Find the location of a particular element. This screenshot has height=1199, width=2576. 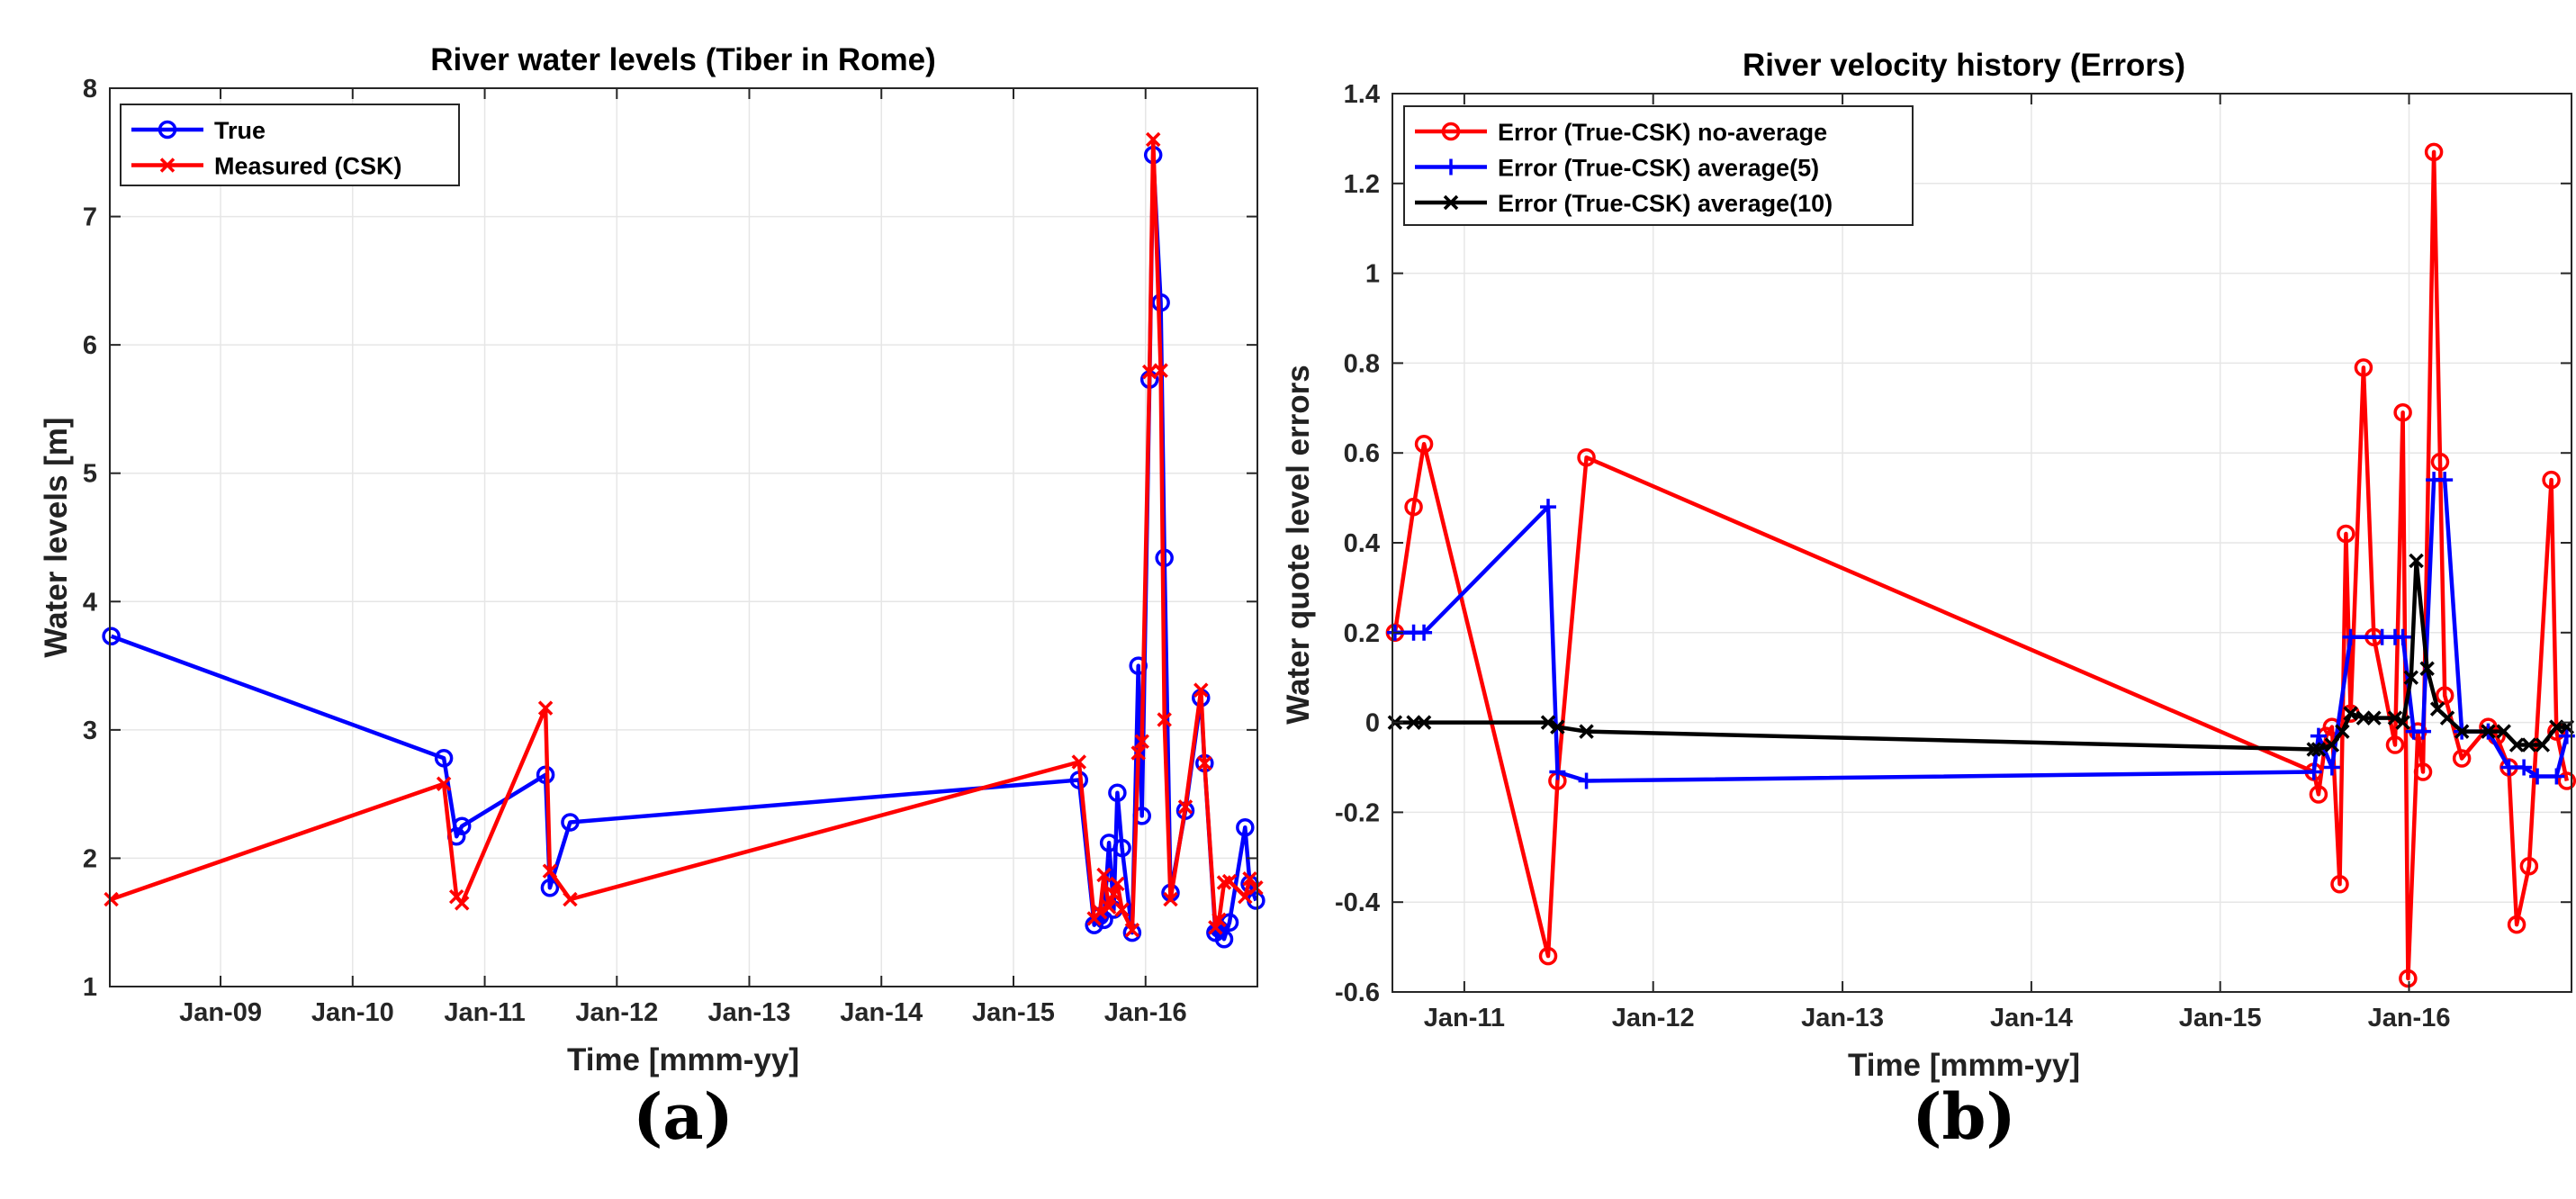

chart-title-a: River water levels (Tiber in Rome) is located at coordinates (683, 59).